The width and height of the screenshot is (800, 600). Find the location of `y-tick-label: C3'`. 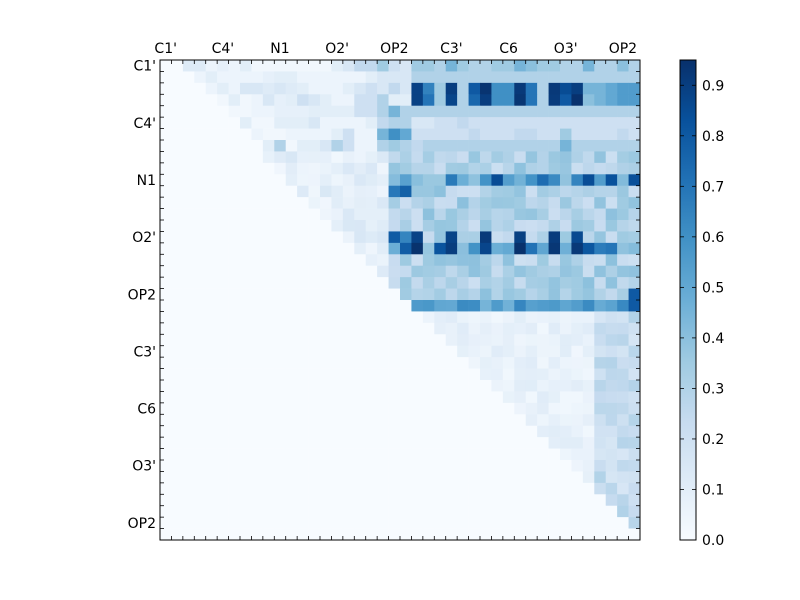

y-tick-label: C3' is located at coordinates (144, 352).